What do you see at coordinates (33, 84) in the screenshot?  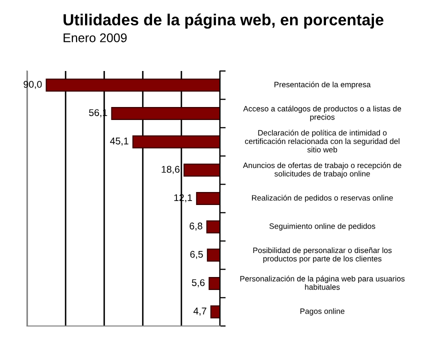 I see `data-label: 90,0` at bounding box center [33, 84].